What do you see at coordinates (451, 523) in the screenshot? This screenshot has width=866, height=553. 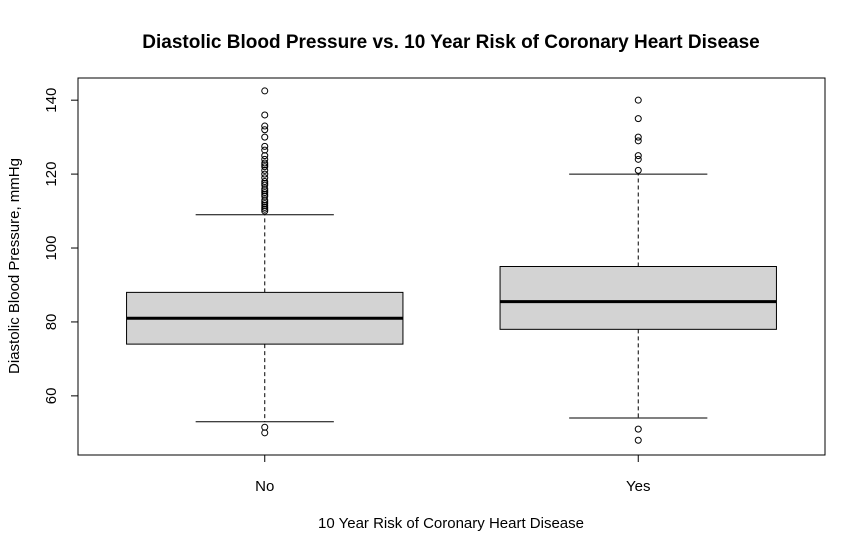 I see `x-axis-label: 10 Year Risk of Coronary Heart Disease` at bounding box center [451, 523].